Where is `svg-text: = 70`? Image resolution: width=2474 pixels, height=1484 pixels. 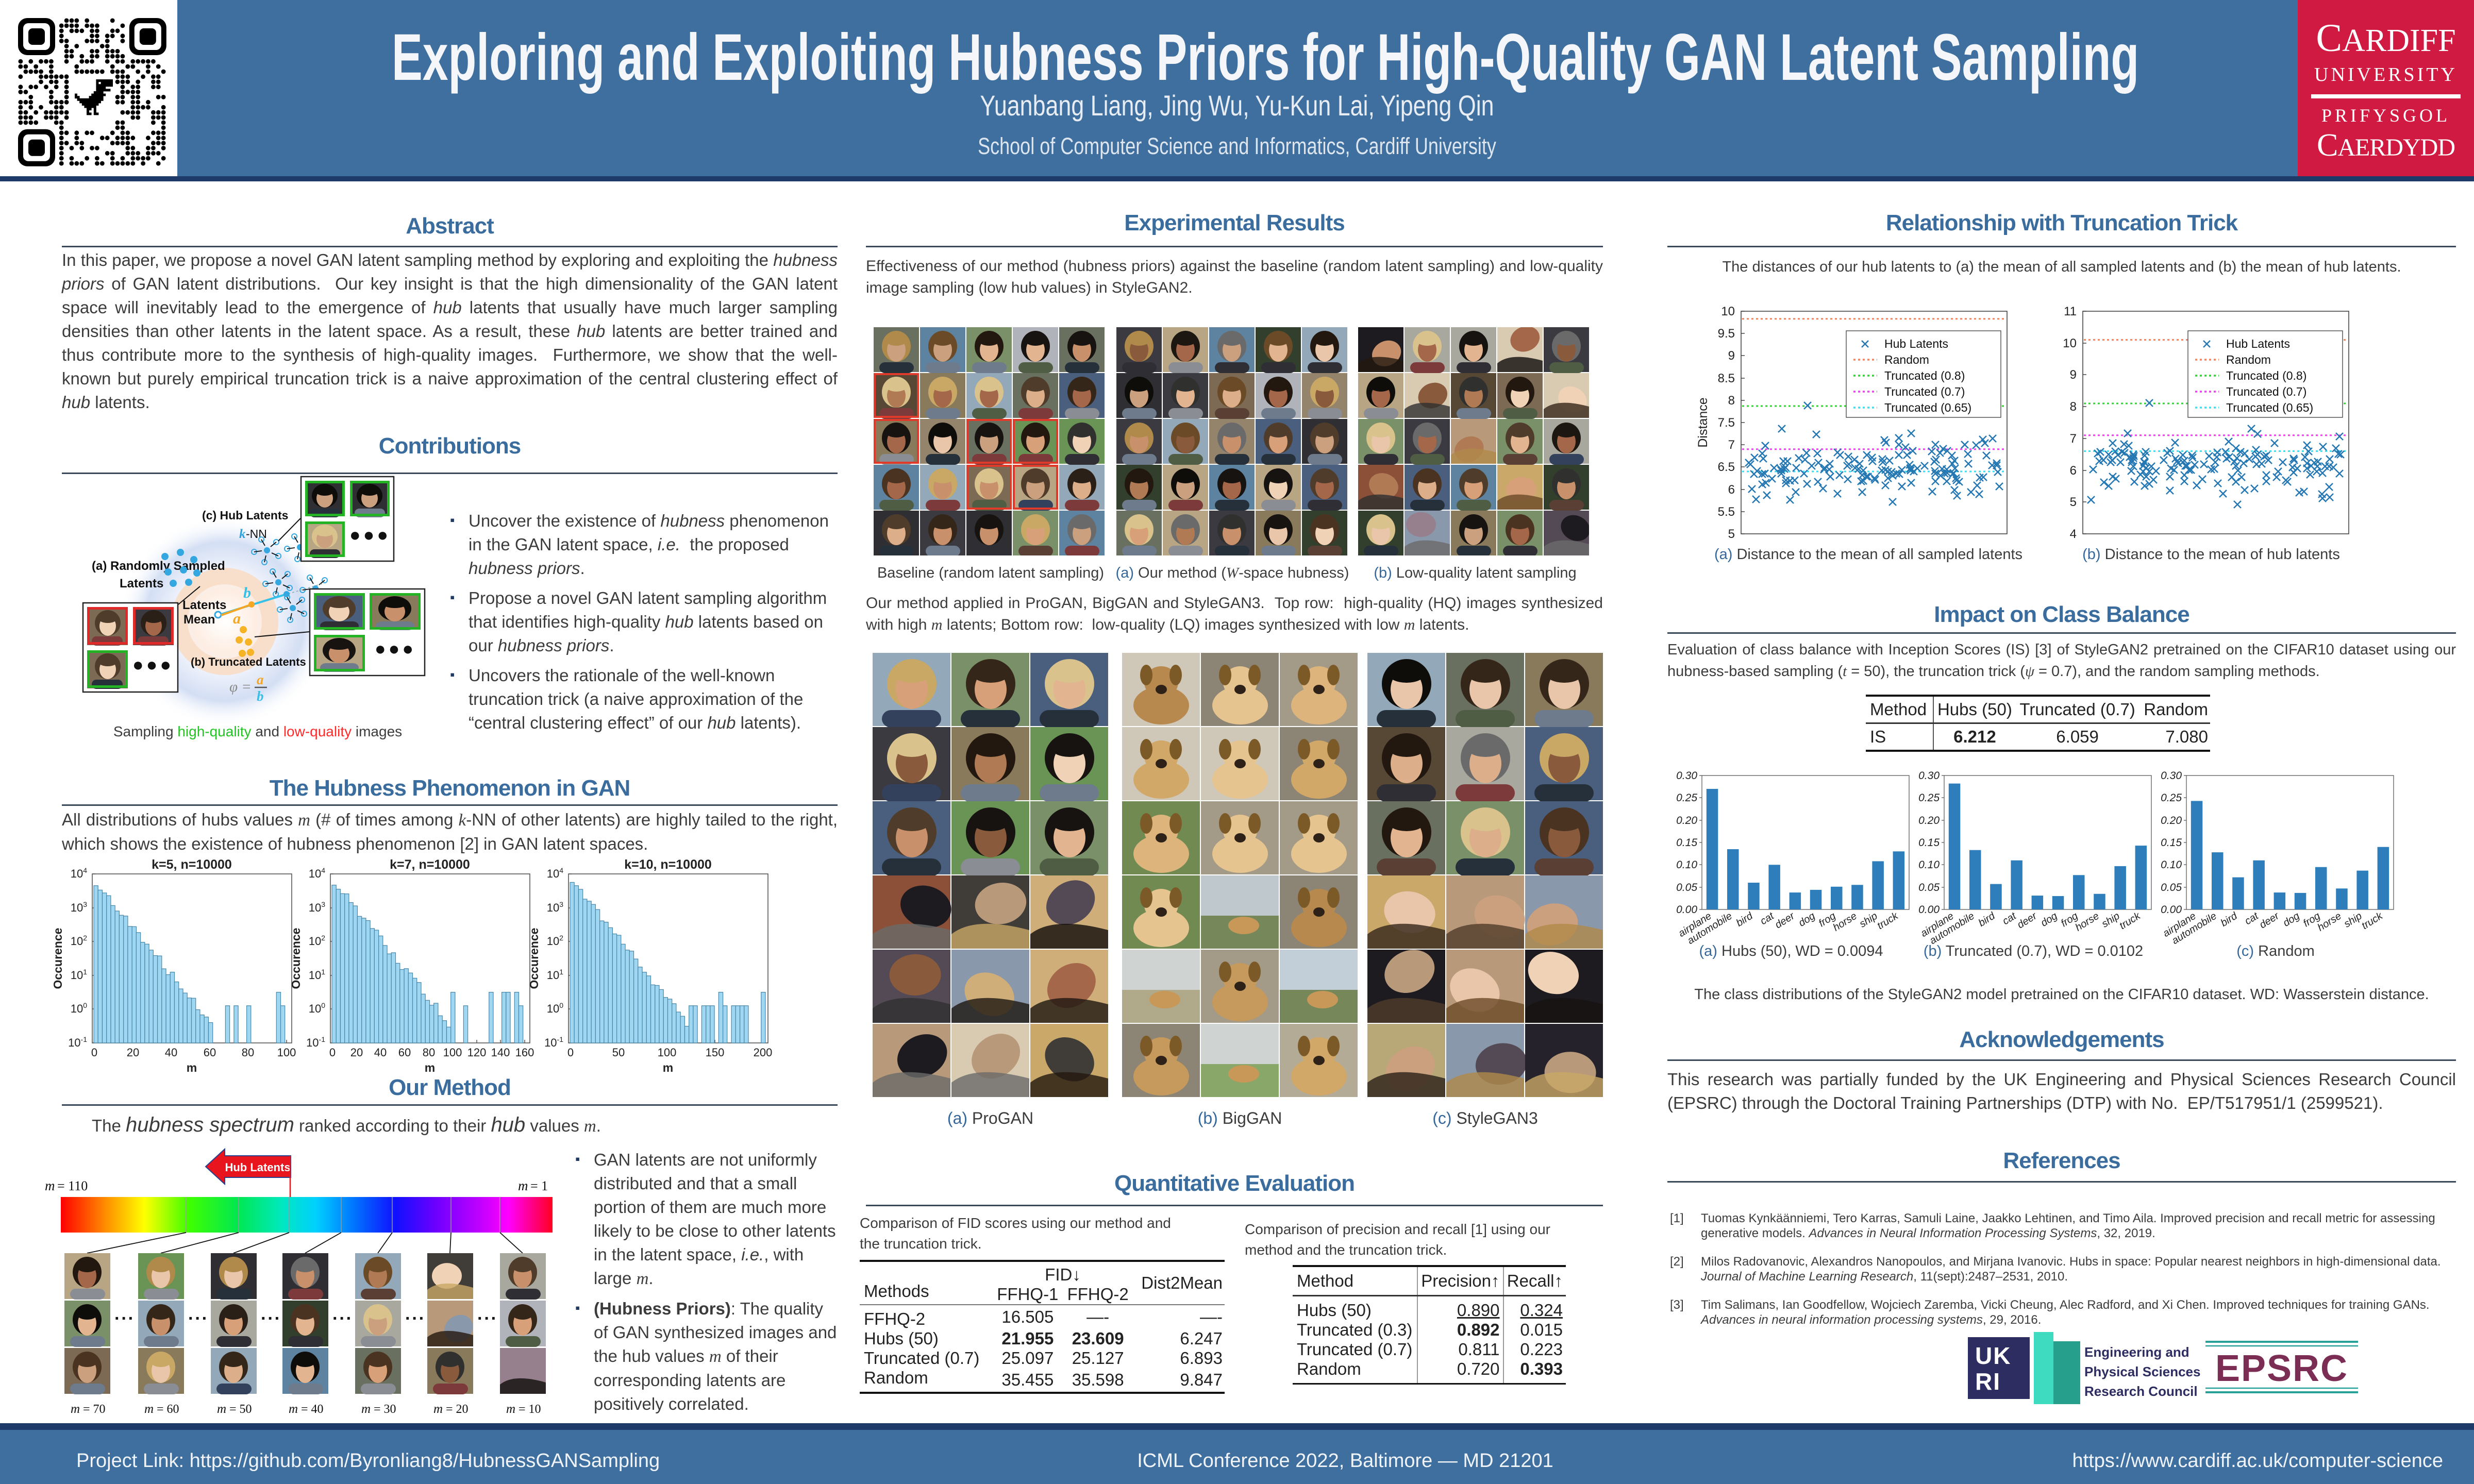
svg-text: = 70 is located at coordinates (94, 1409).